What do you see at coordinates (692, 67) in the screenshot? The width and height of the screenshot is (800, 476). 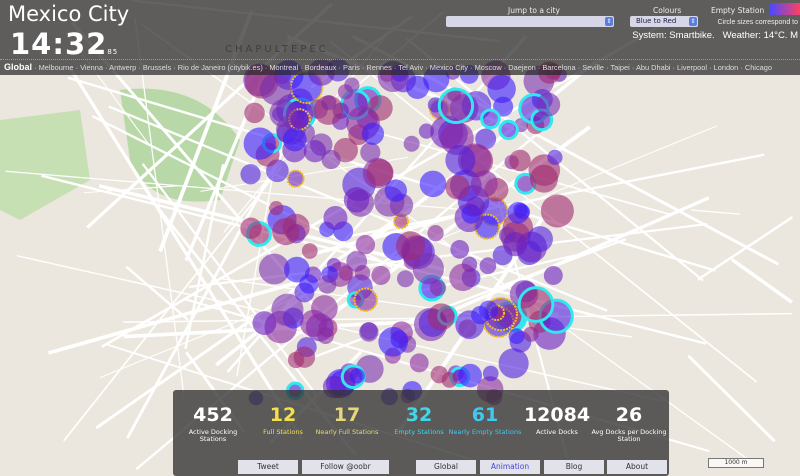 I see `city-link: Liverpool` at bounding box center [692, 67].